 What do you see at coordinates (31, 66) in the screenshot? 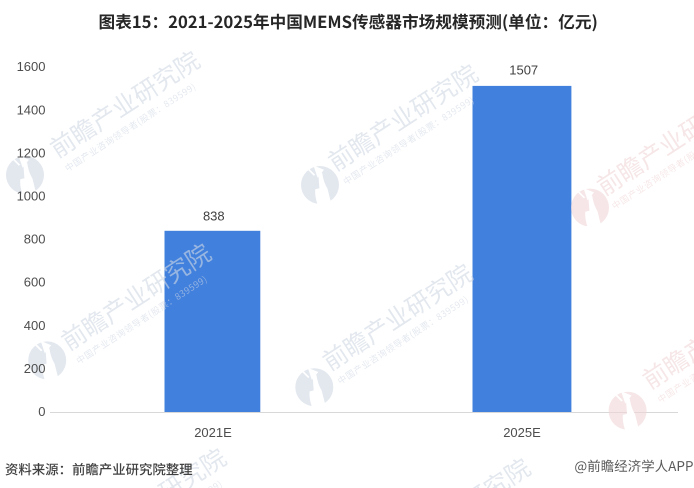
I see `svg-text: 1600` at bounding box center [31, 66].